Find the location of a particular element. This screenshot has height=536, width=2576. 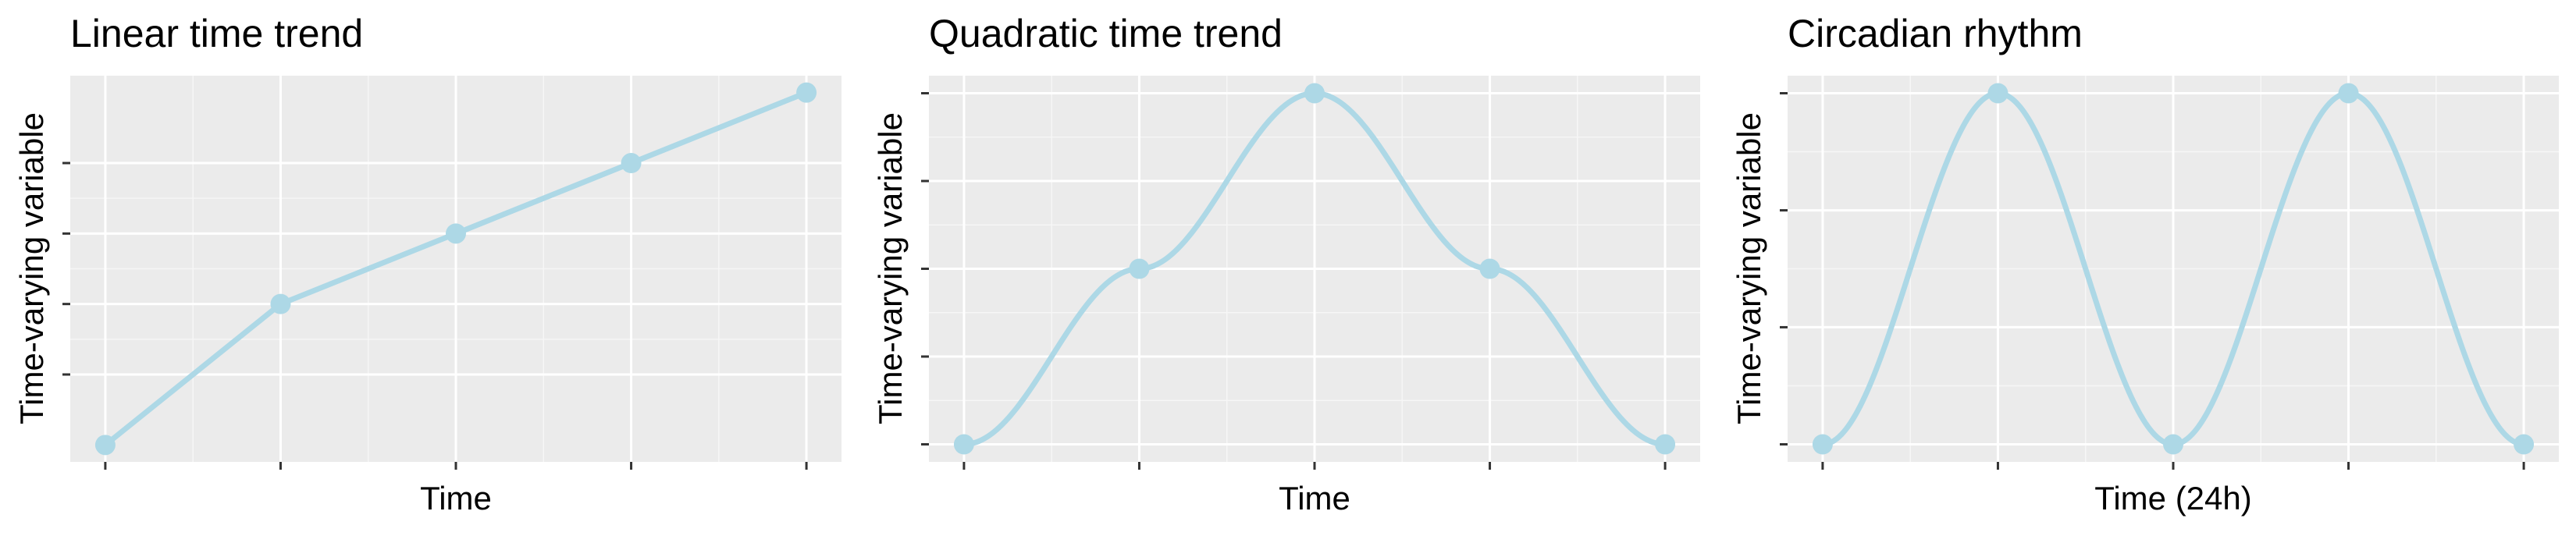

panel-title: Circadian rhythm is located at coordinates (1936, 33).